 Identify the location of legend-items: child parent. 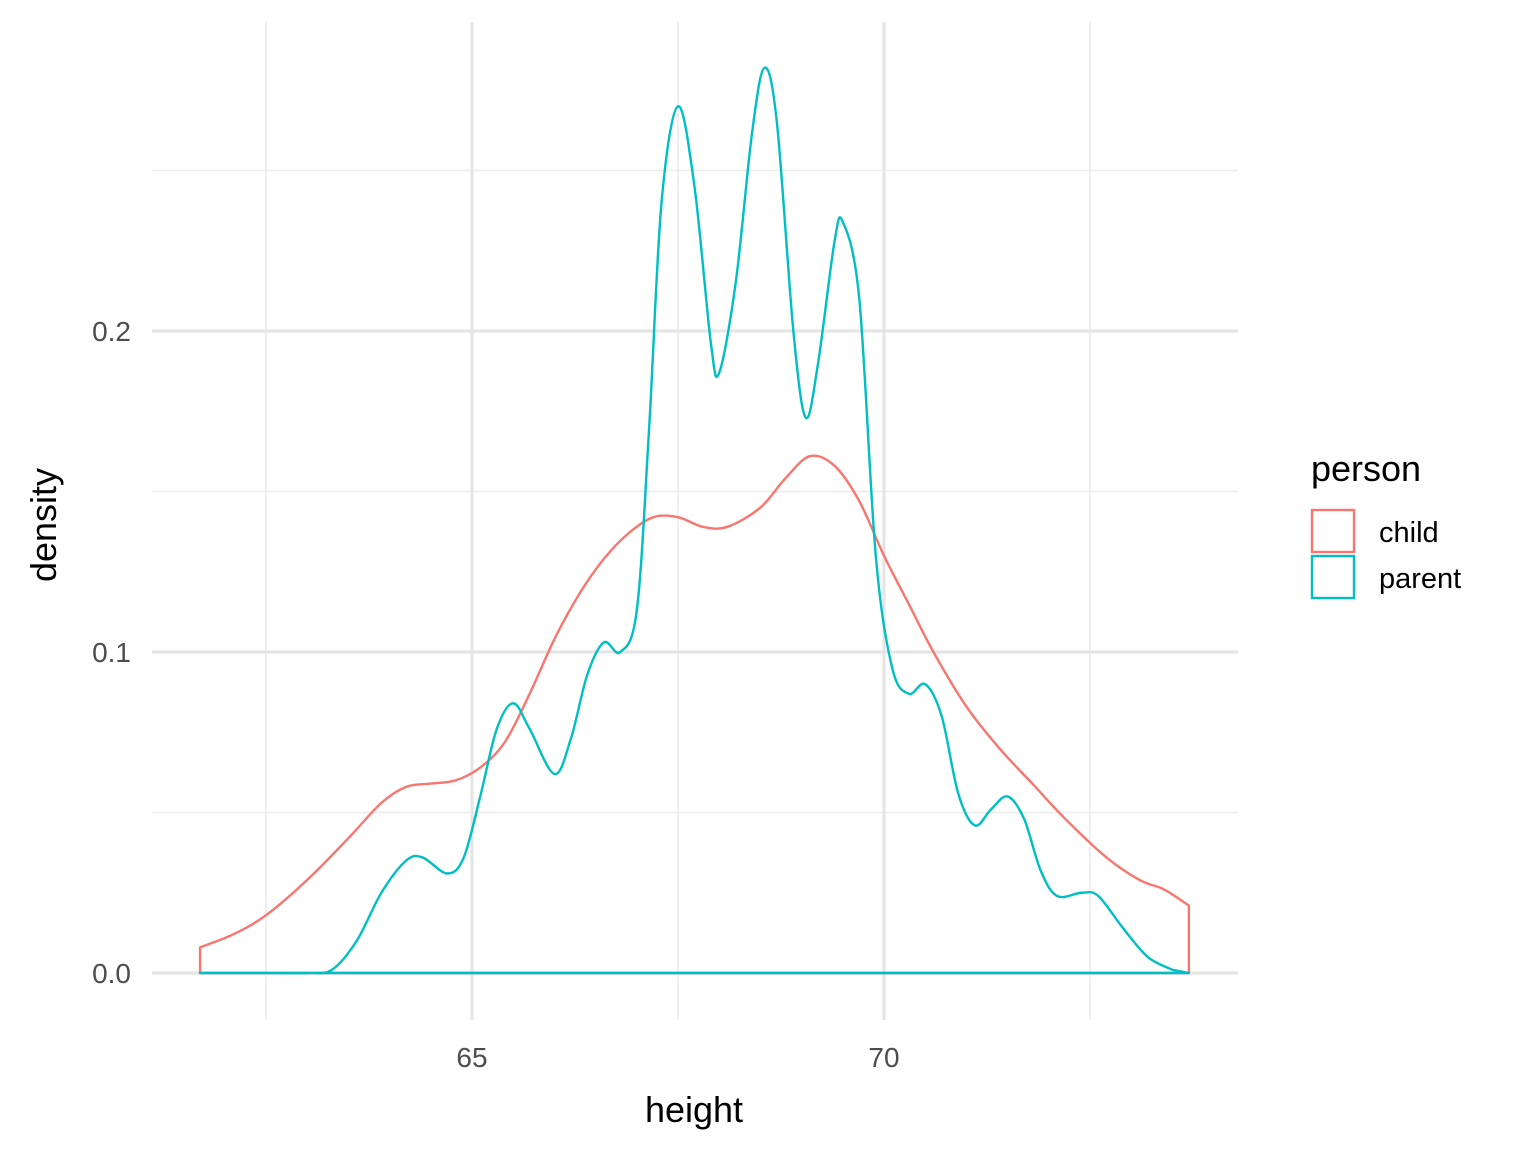
(1385, 554).